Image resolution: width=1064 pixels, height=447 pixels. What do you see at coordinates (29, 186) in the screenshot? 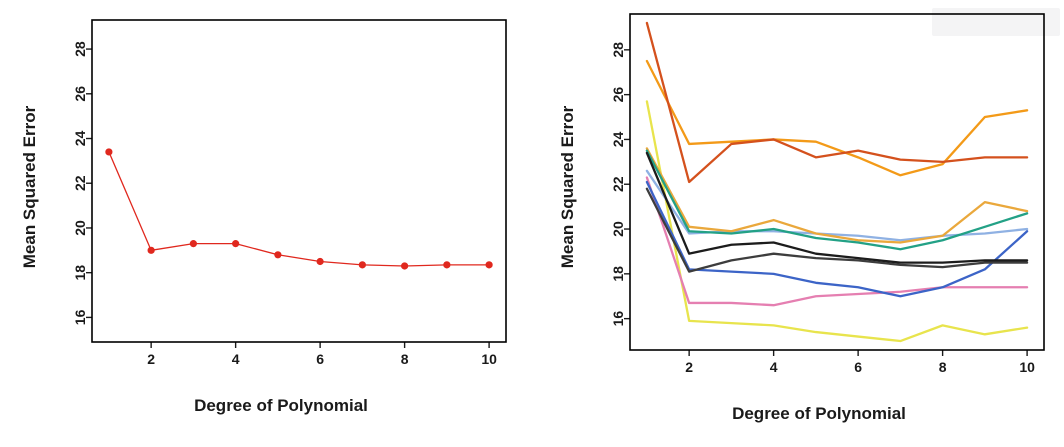
I see `loocv-y-axis-label-text: Mean Squared Error` at bounding box center [29, 186].